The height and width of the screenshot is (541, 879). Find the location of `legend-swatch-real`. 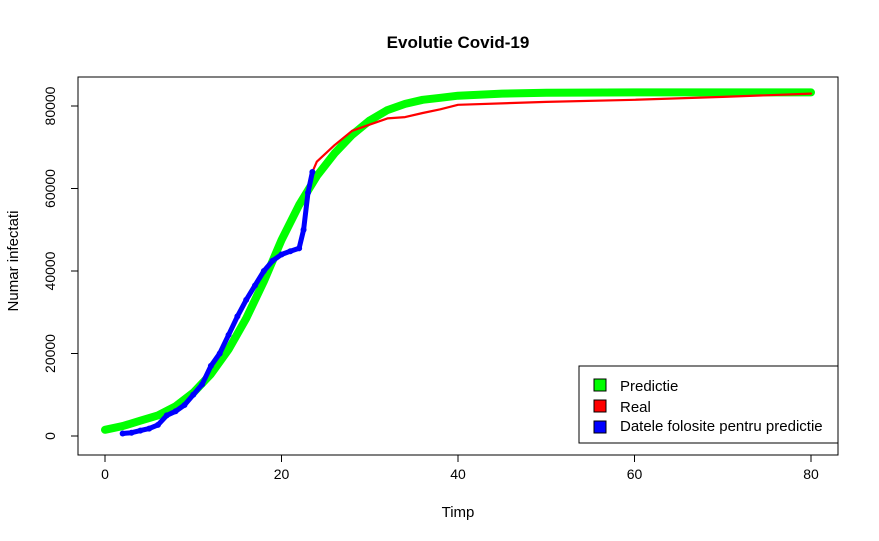

legend-swatch-real is located at coordinates (600, 406).